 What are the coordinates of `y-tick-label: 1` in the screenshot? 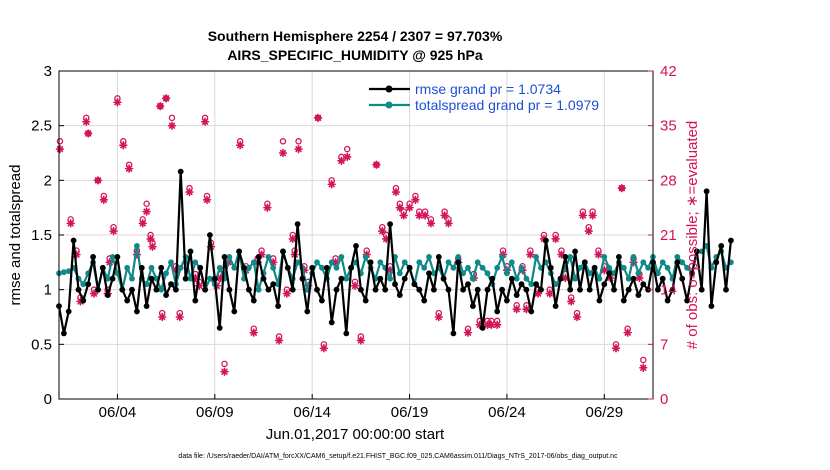 It's located at (48, 290).